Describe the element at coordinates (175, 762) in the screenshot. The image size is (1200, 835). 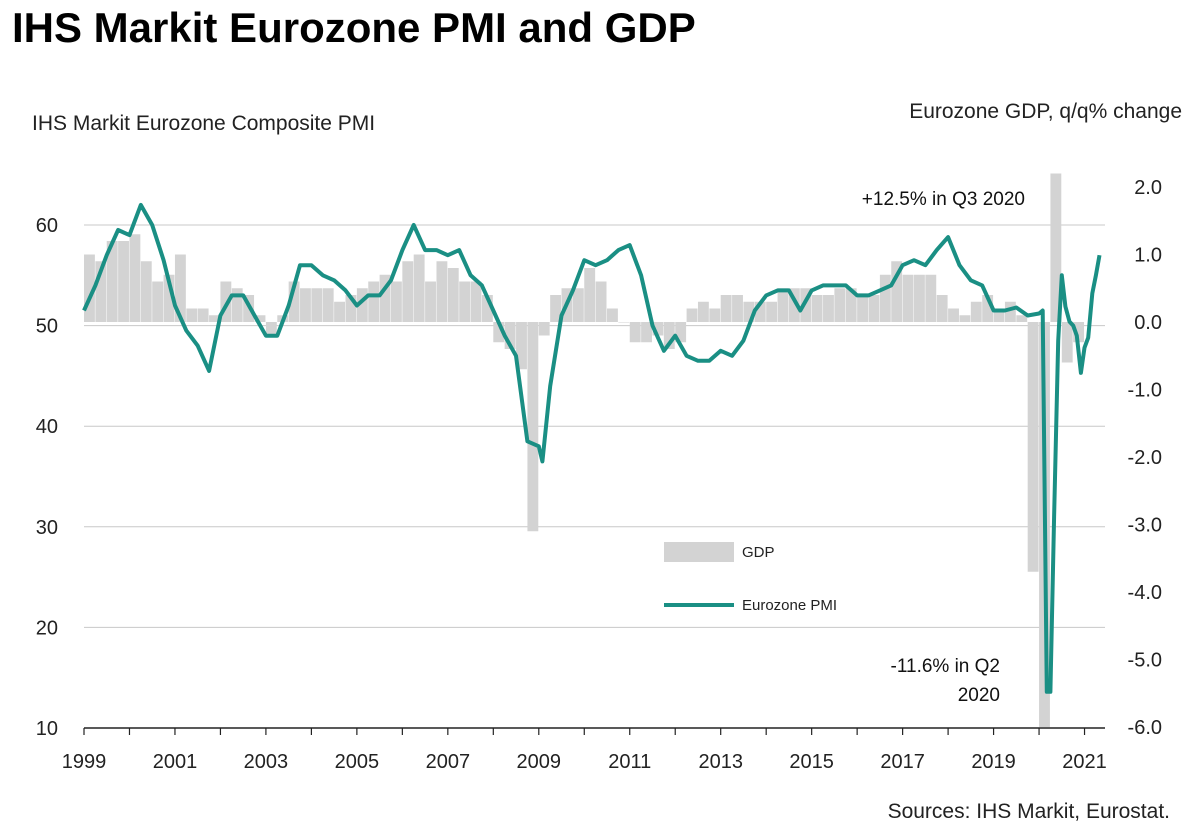
I see `x-tick-label: 2001` at that location.